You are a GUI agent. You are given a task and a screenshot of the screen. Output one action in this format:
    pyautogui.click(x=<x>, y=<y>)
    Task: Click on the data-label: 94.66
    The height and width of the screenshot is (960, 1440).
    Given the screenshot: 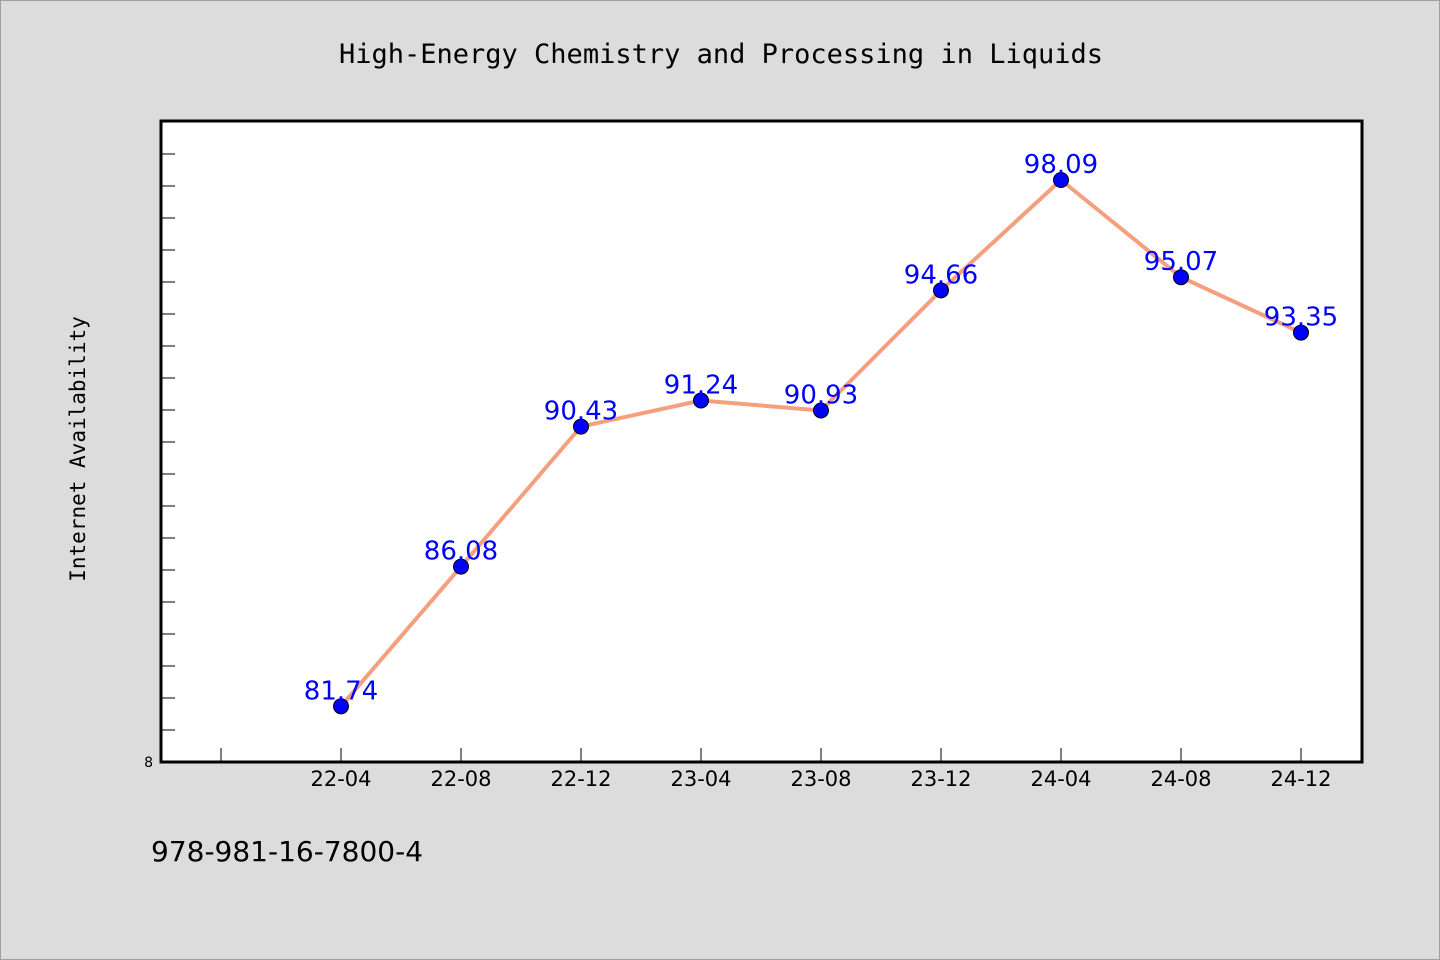 What is the action you would take?
    pyautogui.click(x=941, y=275)
    